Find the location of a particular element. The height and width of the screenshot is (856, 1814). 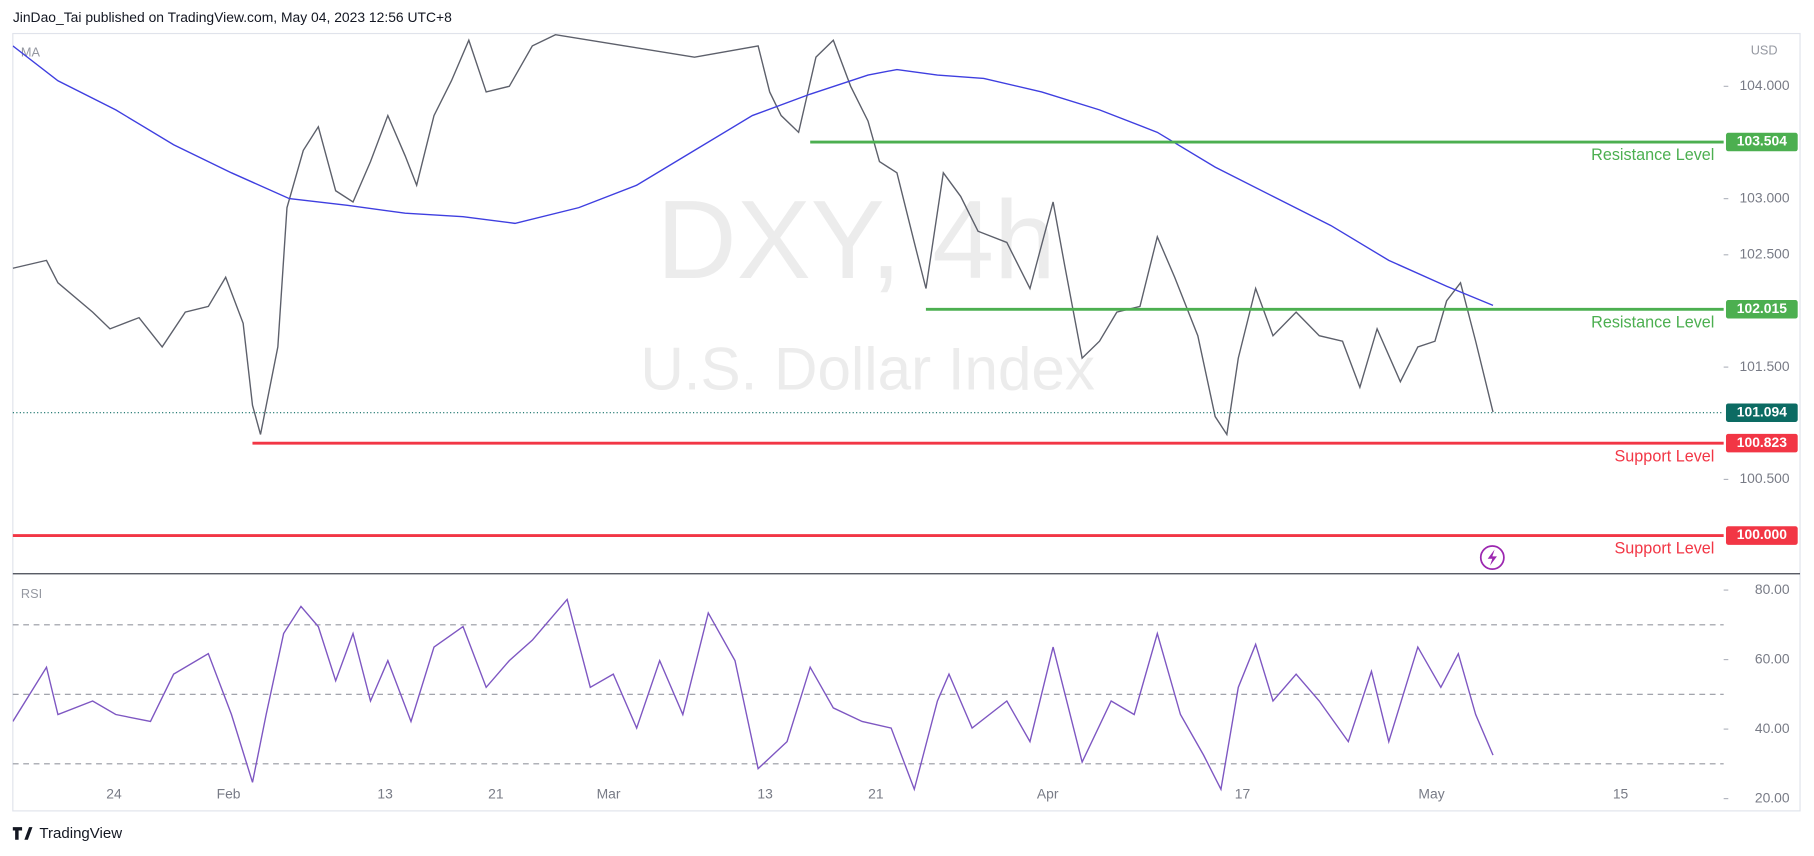

x-tick-label: Feb is located at coordinates (229, 793).